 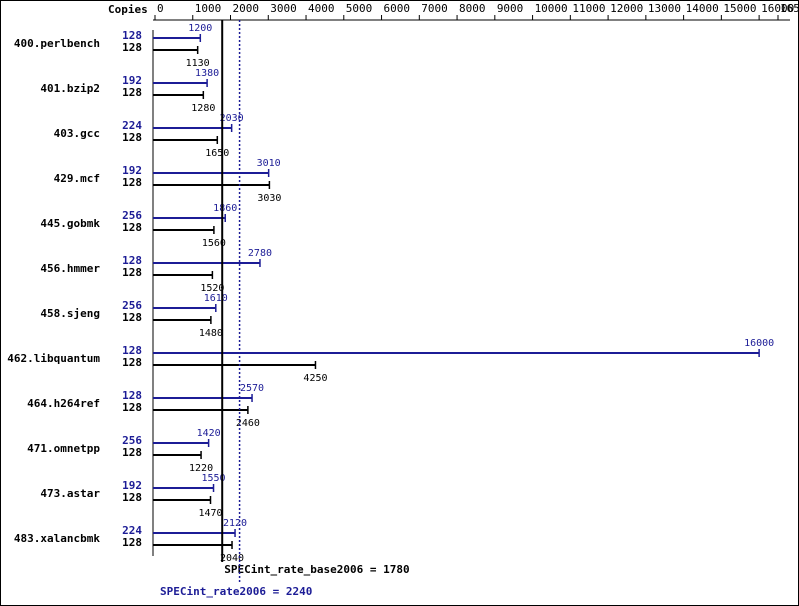 What do you see at coordinates (160, 8) in the screenshot?
I see `x-tick-label: 0` at bounding box center [160, 8].